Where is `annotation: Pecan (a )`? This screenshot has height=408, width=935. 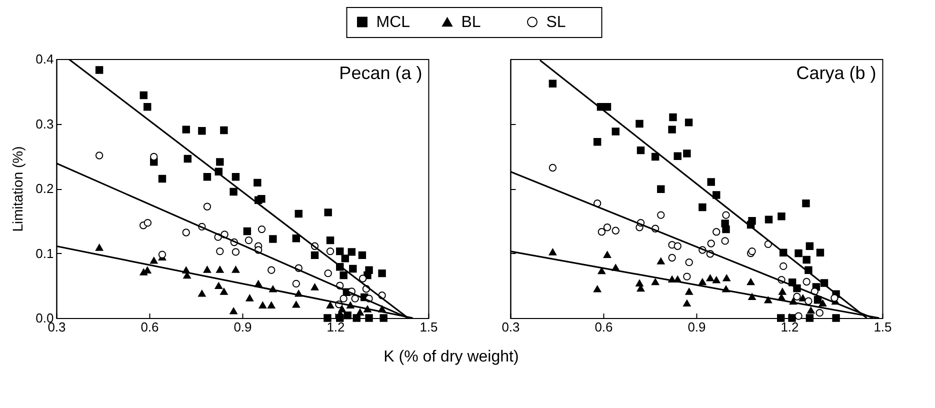
annotation: Pecan (a ) is located at coordinates (380, 73).